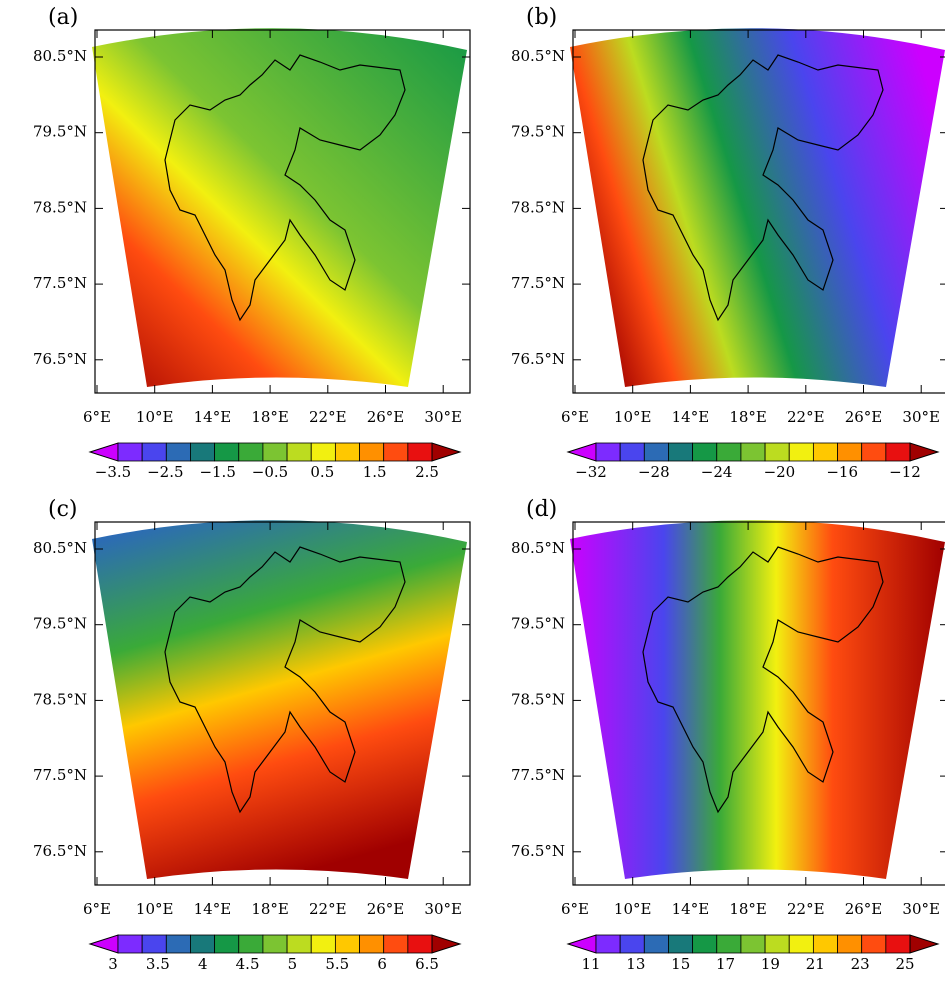 The image size is (945, 987). What do you see at coordinates (591, 472) in the screenshot?
I see `colorbar-label: −32` at bounding box center [591, 472].